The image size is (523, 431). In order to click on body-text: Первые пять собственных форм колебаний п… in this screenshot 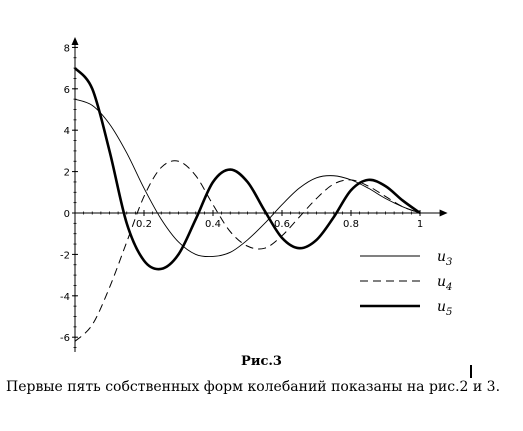, I will do `click(253, 387)`.